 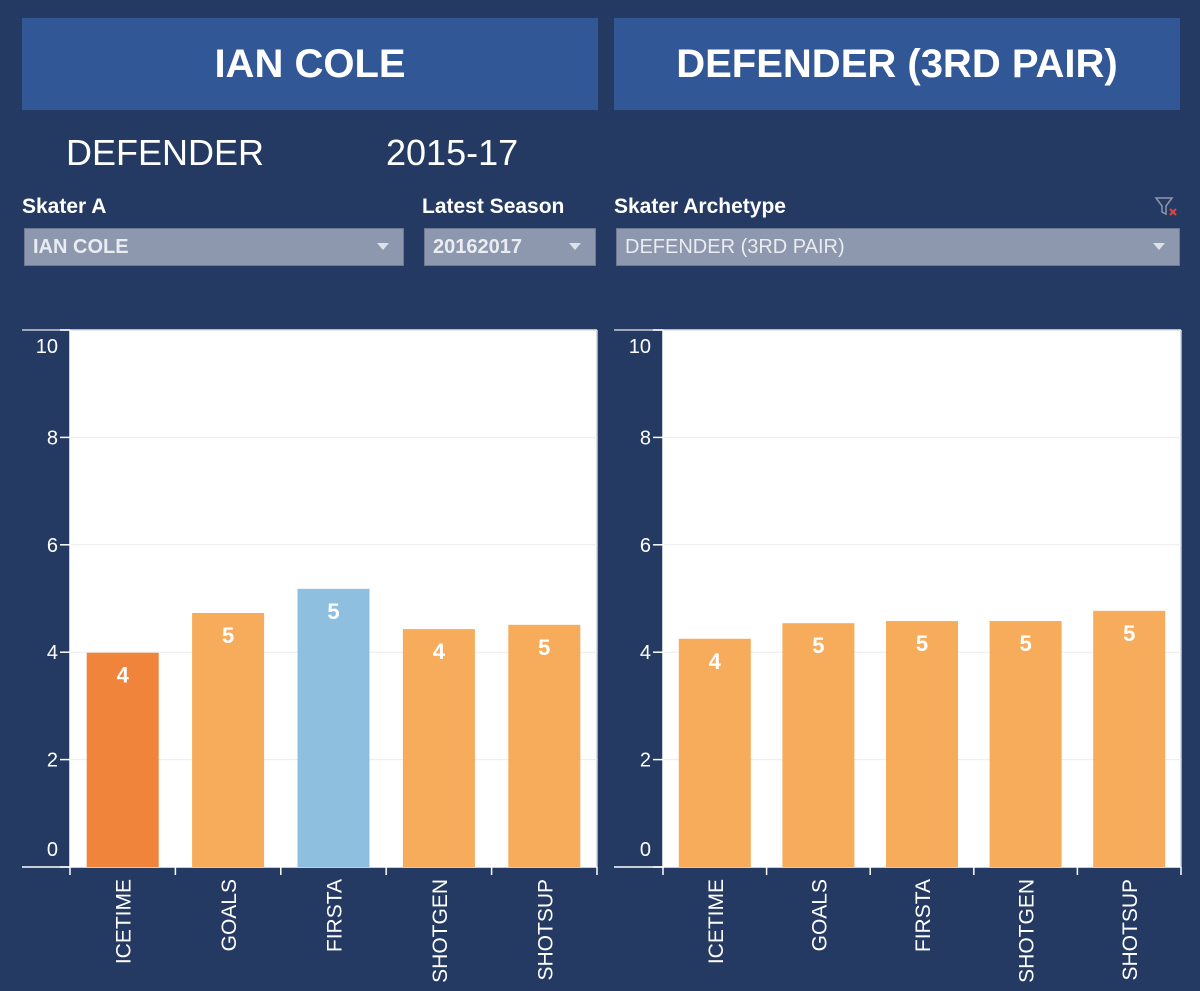 I want to click on dropdown-value: 20162017, so click(x=477, y=247).